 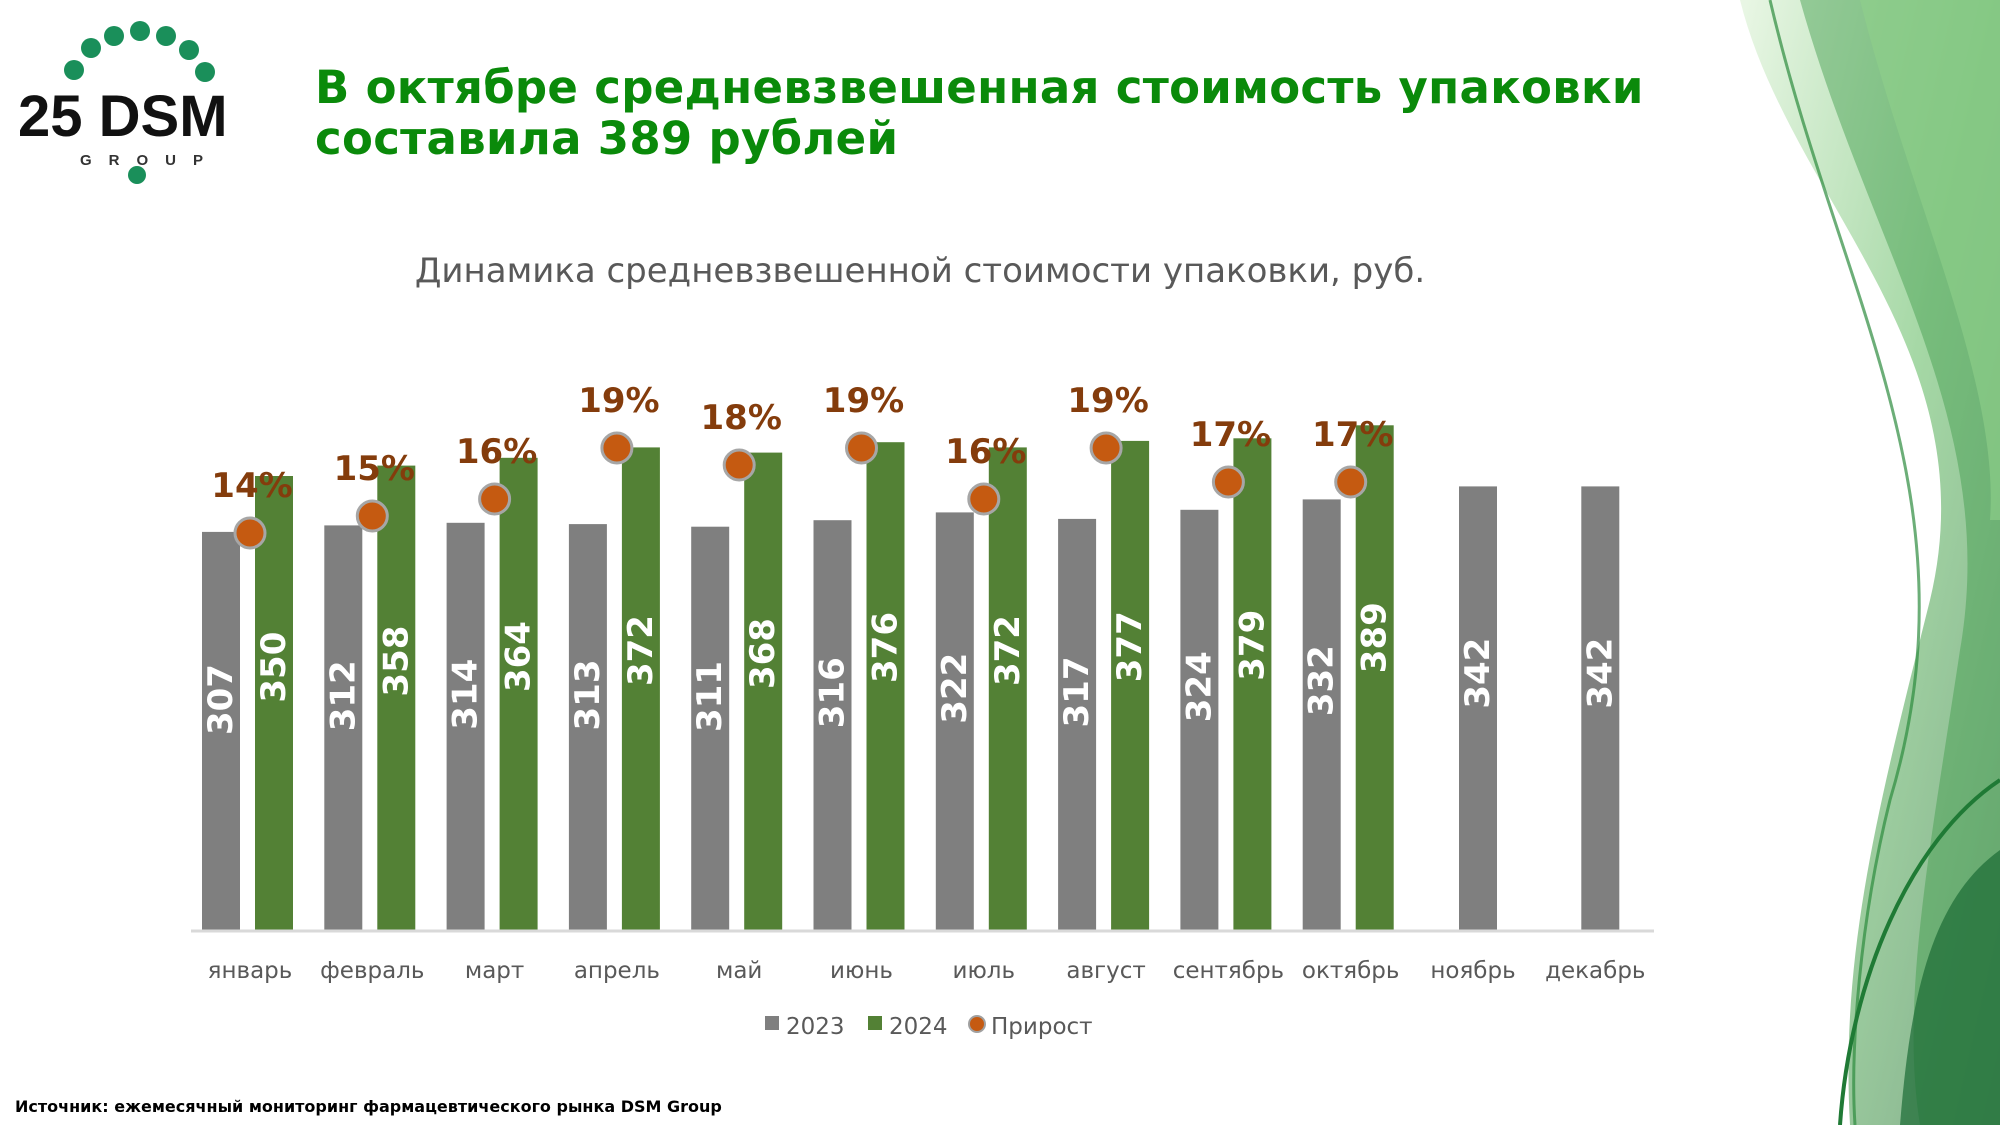 I want to click on bar-value-label: 358, so click(x=396, y=661).